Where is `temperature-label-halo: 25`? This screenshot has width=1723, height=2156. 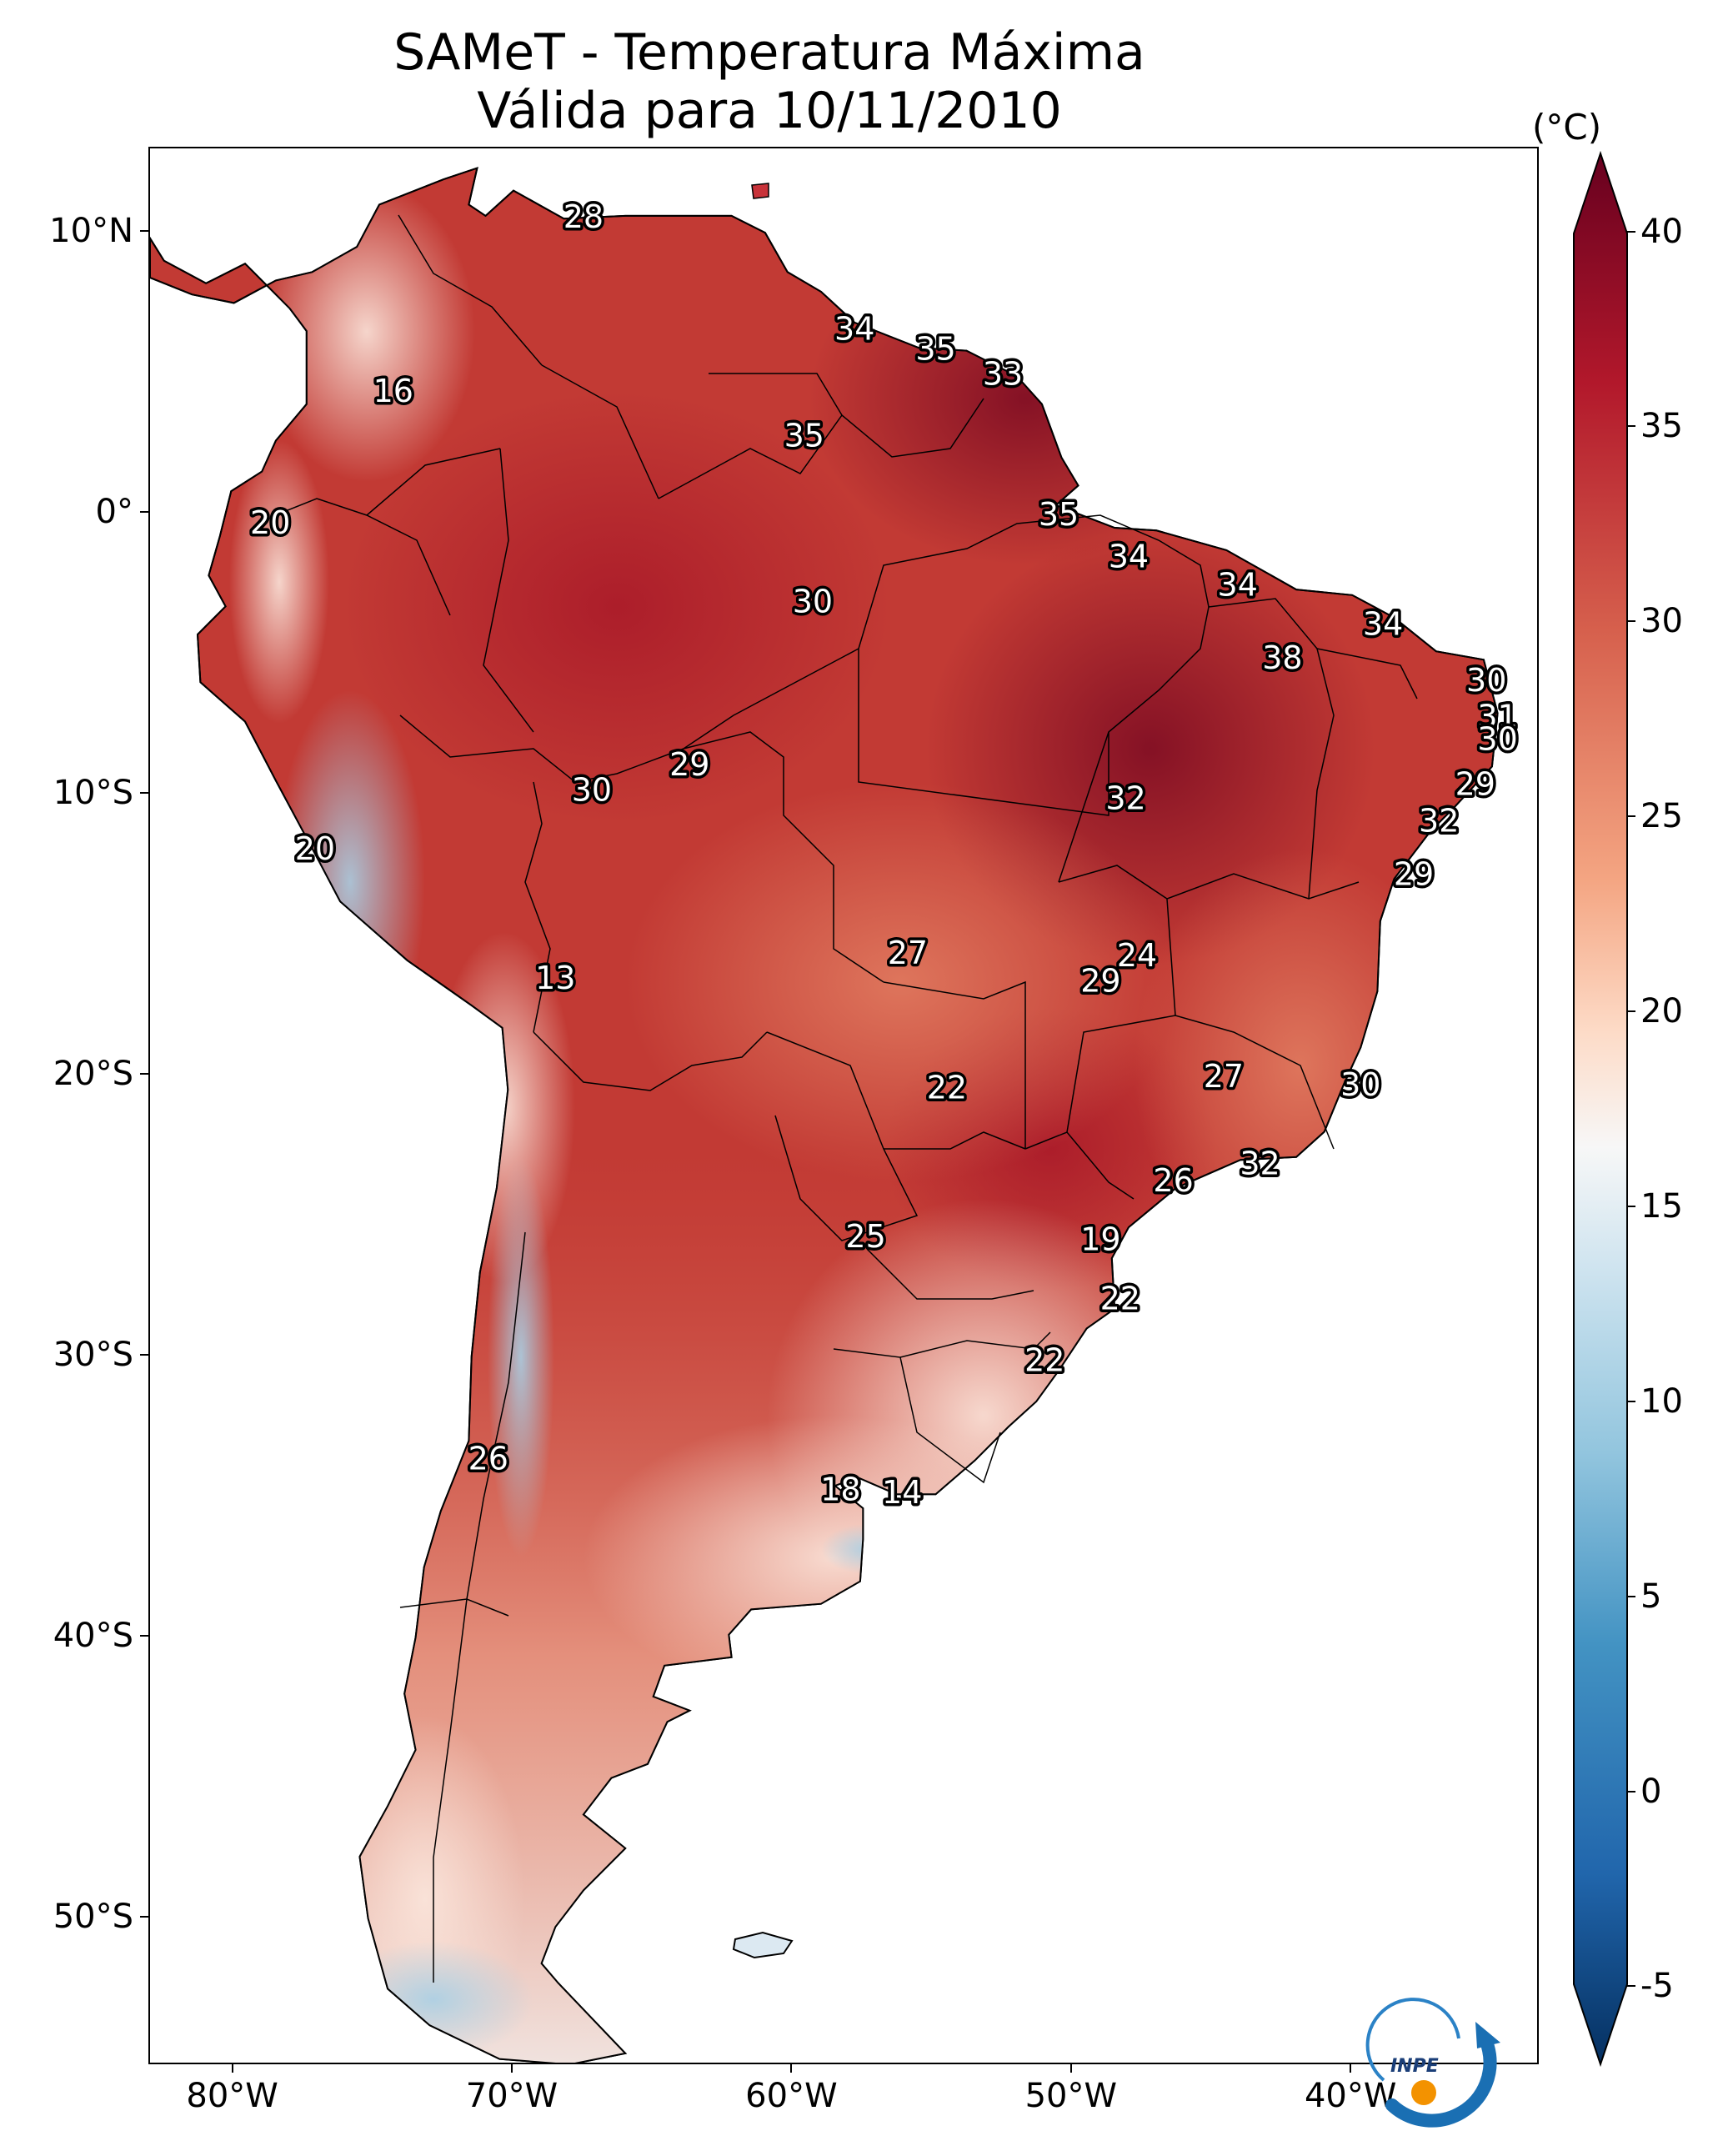
temperature-label-halo: 25 is located at coordinates (865, 1236).